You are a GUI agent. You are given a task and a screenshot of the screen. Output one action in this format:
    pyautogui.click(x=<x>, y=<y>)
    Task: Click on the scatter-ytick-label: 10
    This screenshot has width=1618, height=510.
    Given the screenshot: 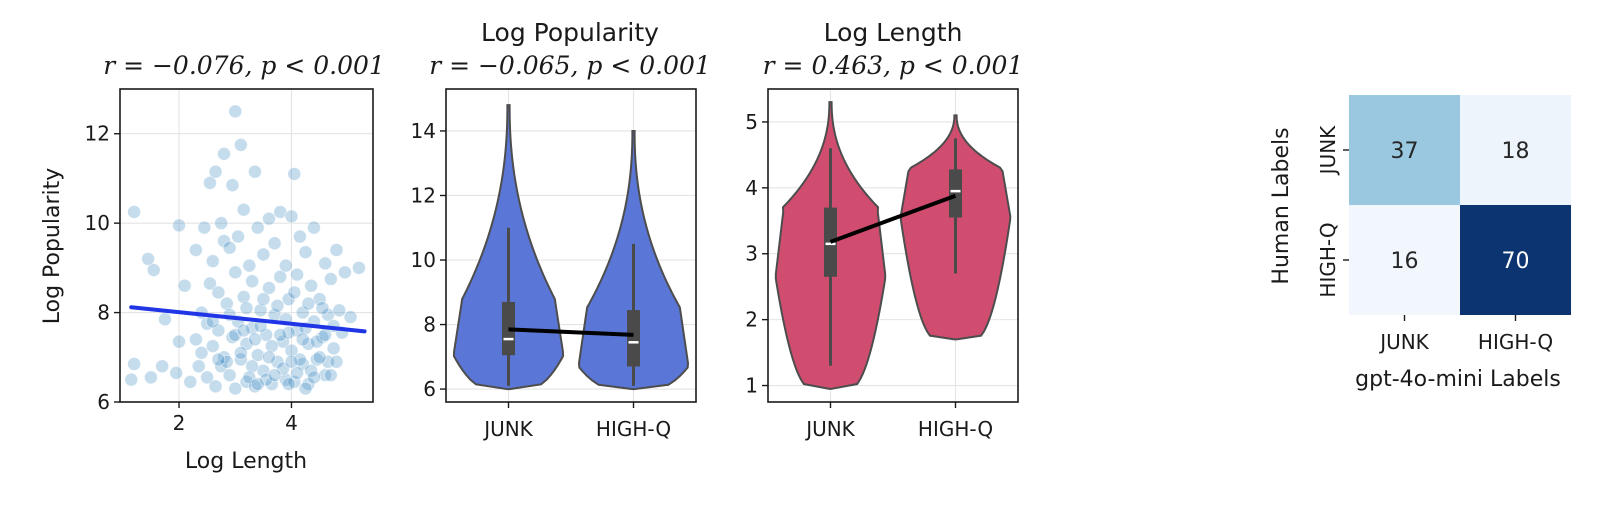 What is the action you would take?
    pyautogui.click(x=97, y=223)
    